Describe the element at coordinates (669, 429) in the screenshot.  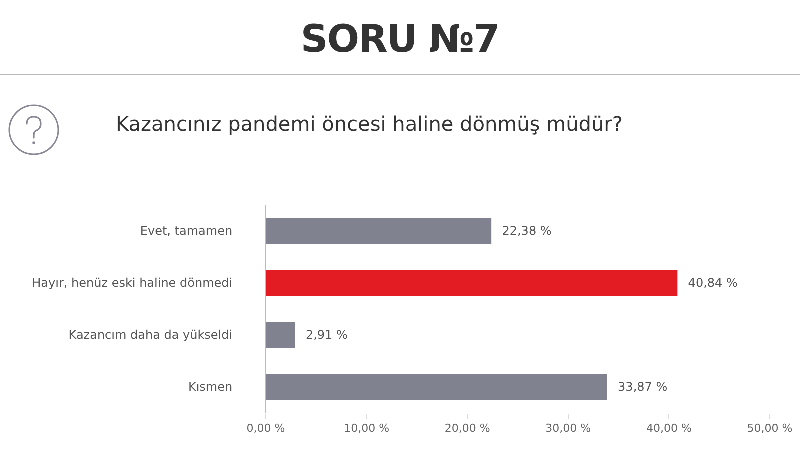
I see `x-tick-label: 40,00 %` at that location.